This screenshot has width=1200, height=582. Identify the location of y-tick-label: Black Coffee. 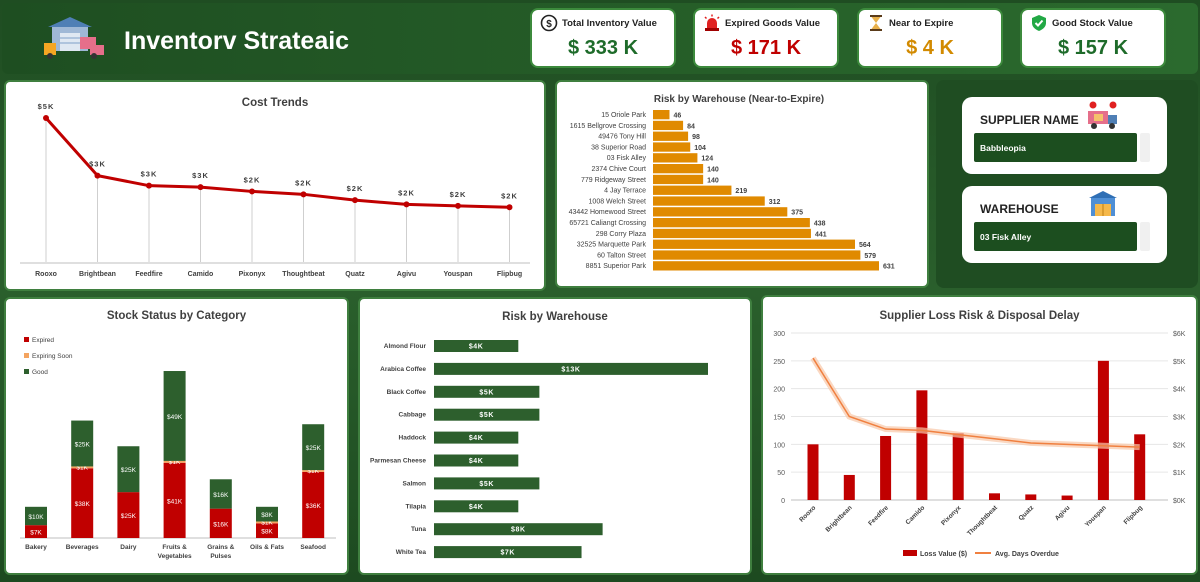
(407, 392).